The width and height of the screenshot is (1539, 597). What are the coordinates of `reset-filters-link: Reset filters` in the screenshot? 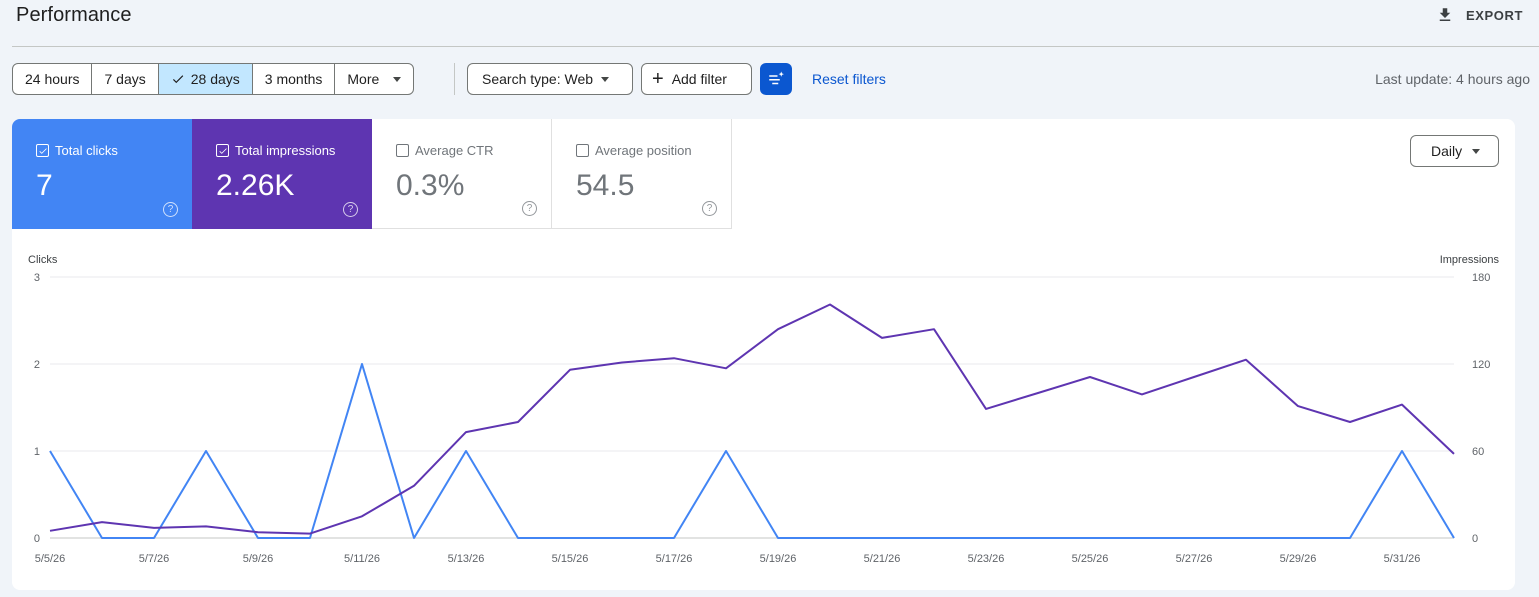 It's located at (849, 79).